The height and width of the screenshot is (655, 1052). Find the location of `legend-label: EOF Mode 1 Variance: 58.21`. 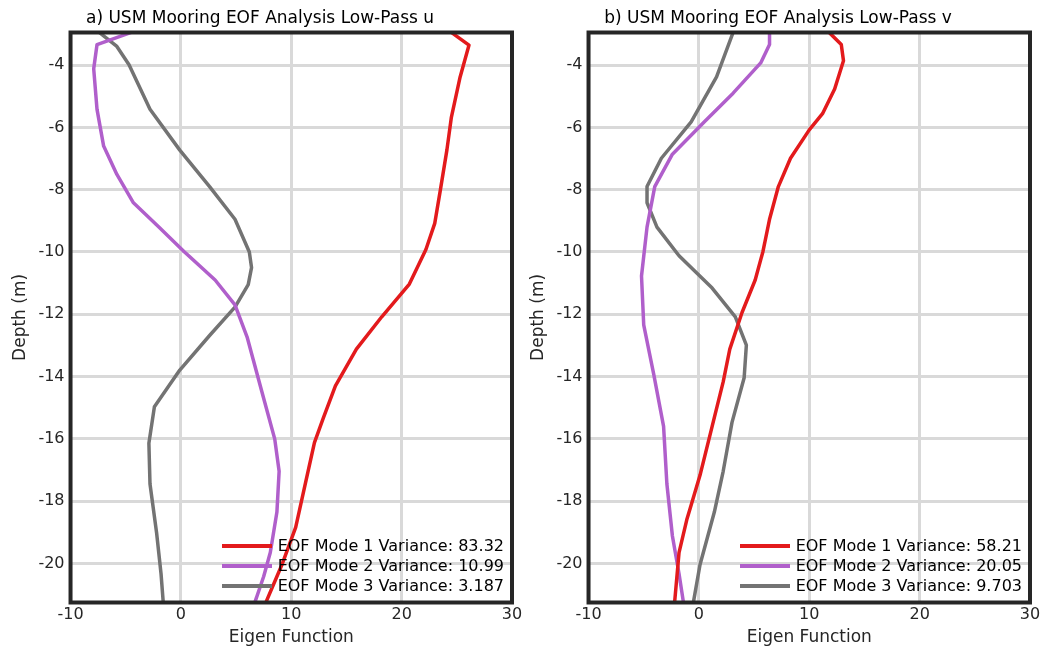

legend-label: EOF Mode 1 Variance: 58.21 is located at coordinates (908, 546).